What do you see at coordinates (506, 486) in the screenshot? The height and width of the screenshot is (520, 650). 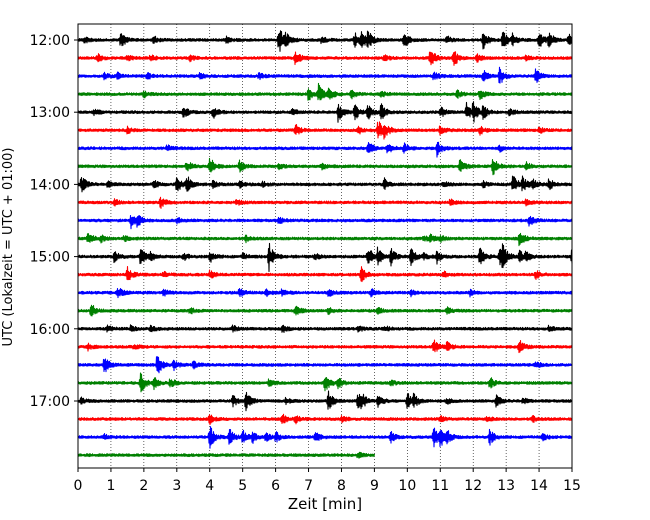 I see `x-tick-label: 13` at bounding box center [506, 486].